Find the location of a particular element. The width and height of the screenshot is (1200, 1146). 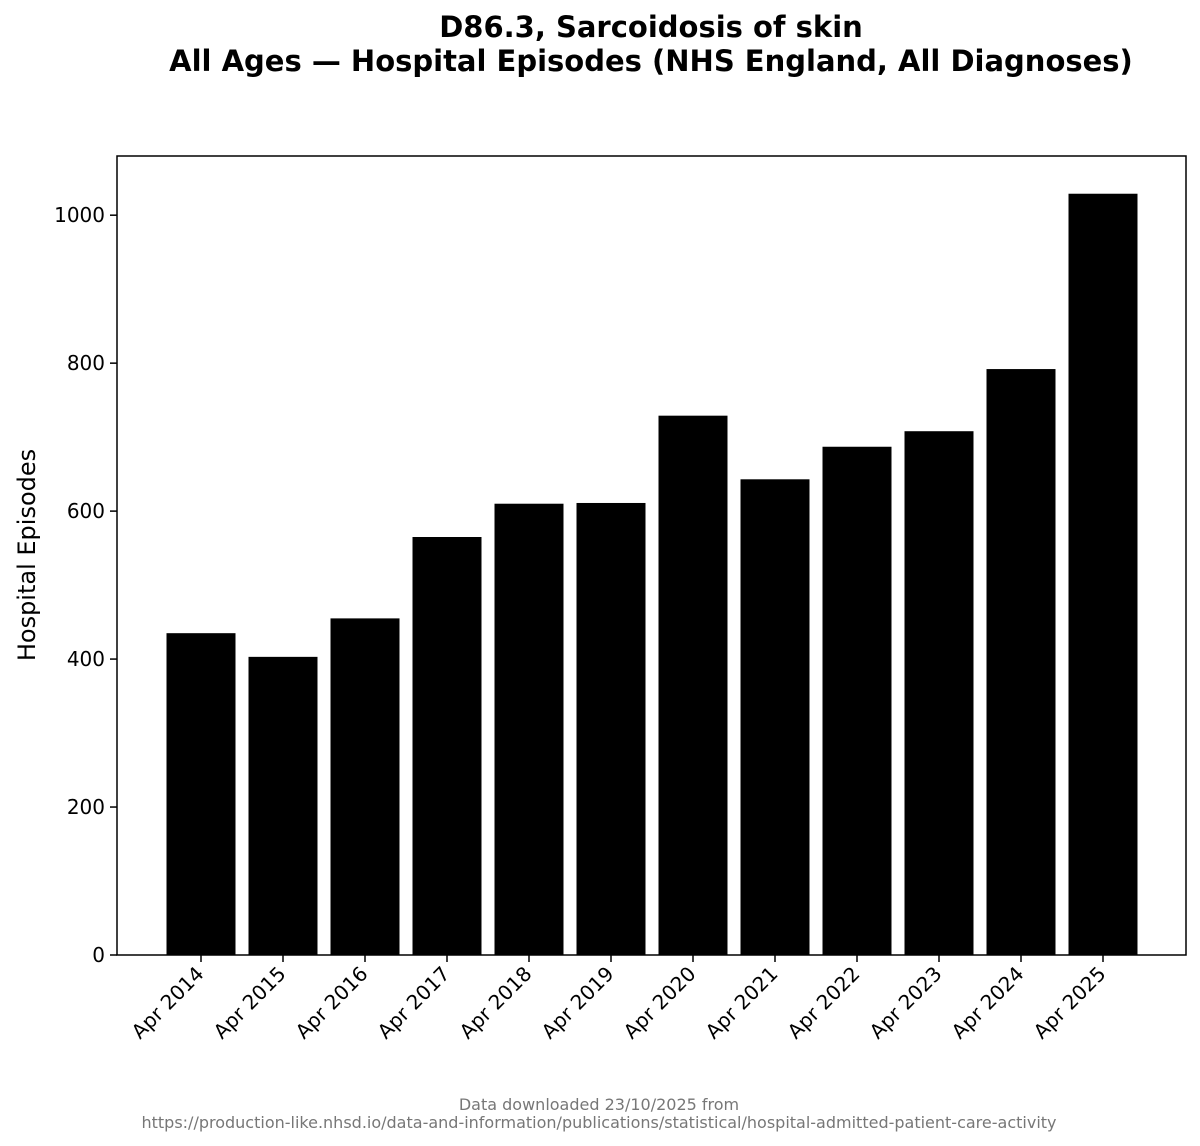

footer-source-line-1: Data downloaded 23/10/2025 from is located at coordinates (599, 1104).